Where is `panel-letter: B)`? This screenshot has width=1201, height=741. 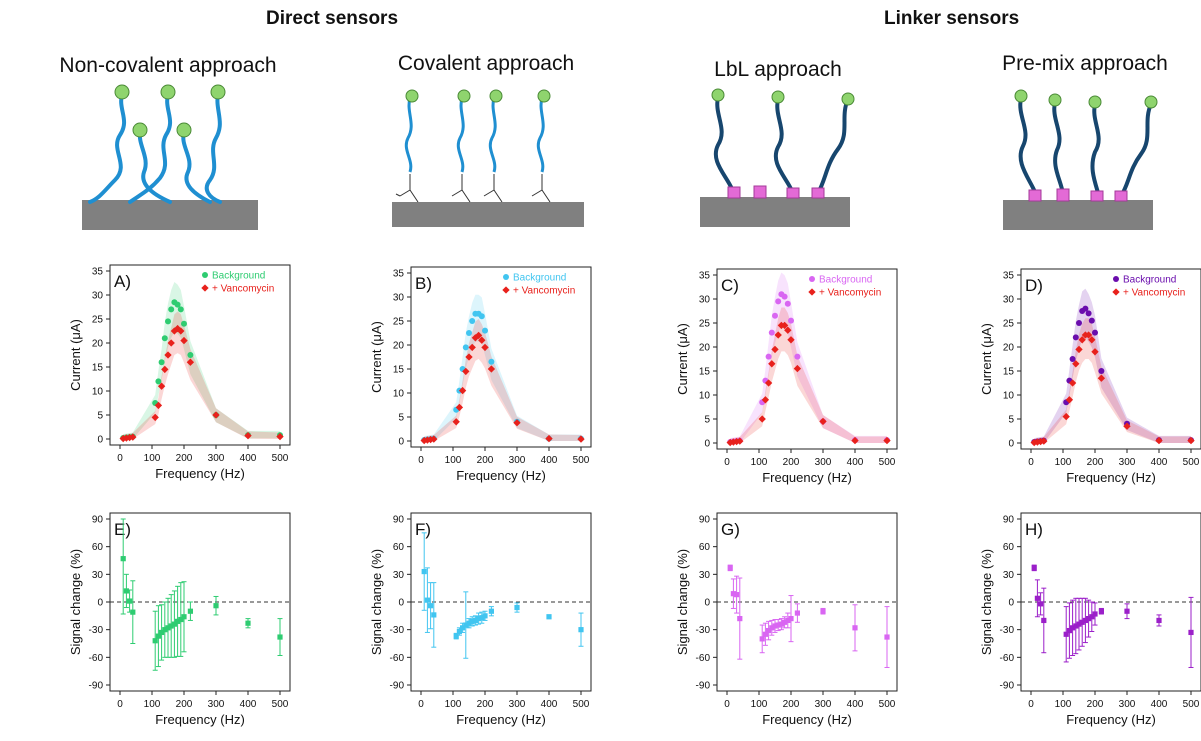
panel-letter: B) is located at coordinates (423, 283).